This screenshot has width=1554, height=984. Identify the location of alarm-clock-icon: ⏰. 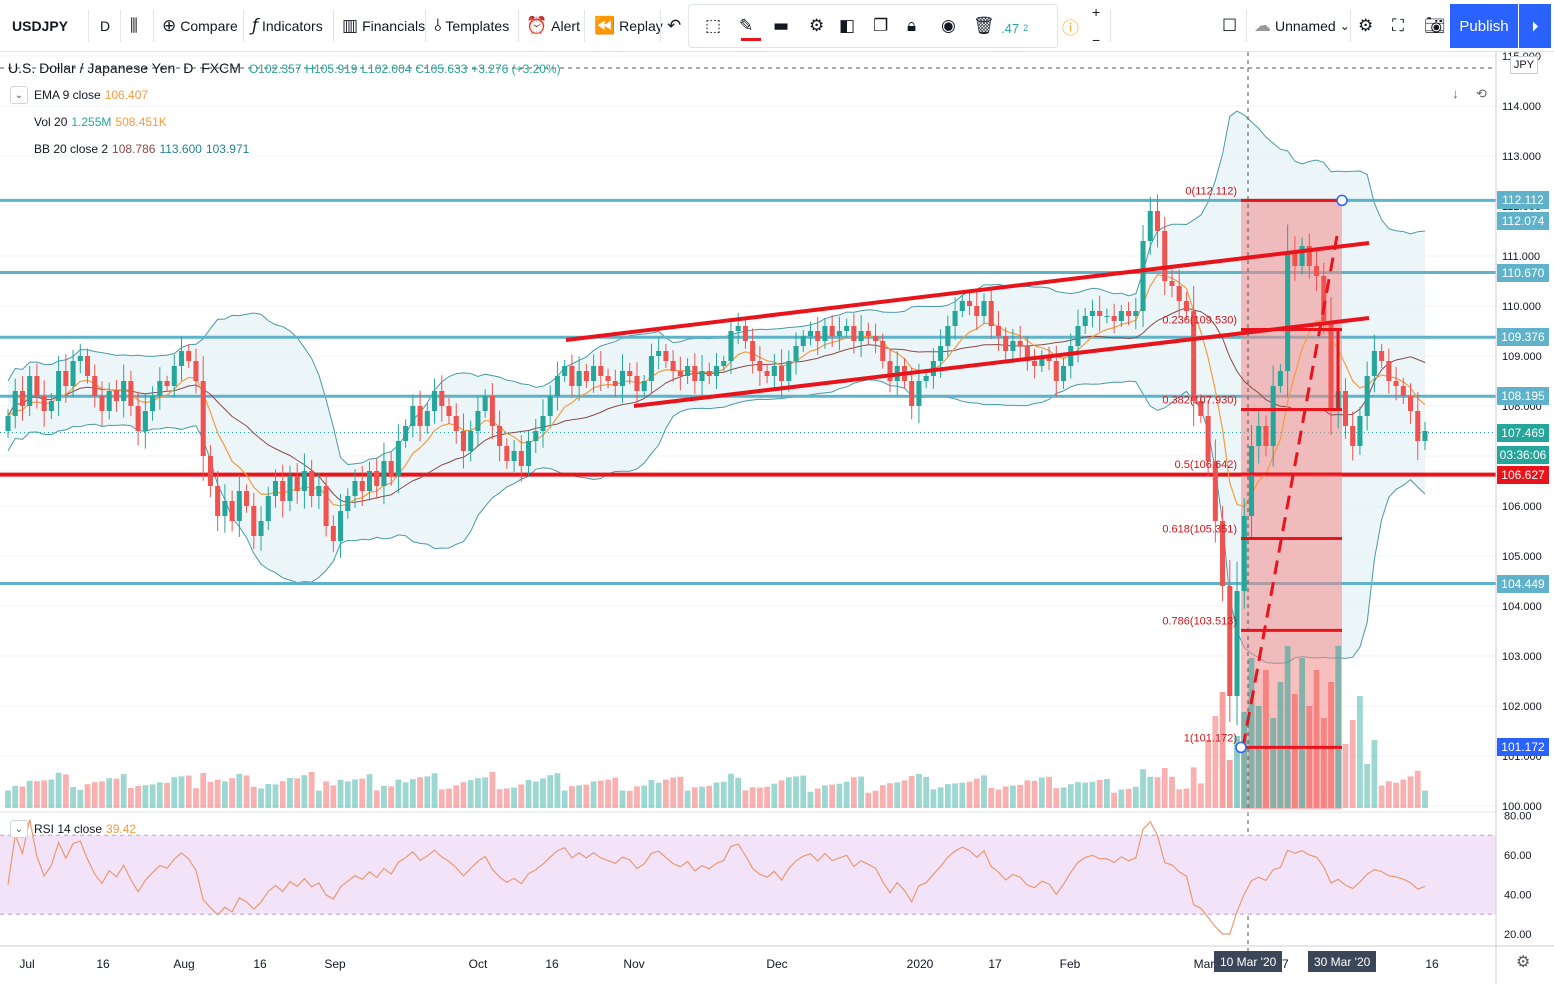
(537, 26).